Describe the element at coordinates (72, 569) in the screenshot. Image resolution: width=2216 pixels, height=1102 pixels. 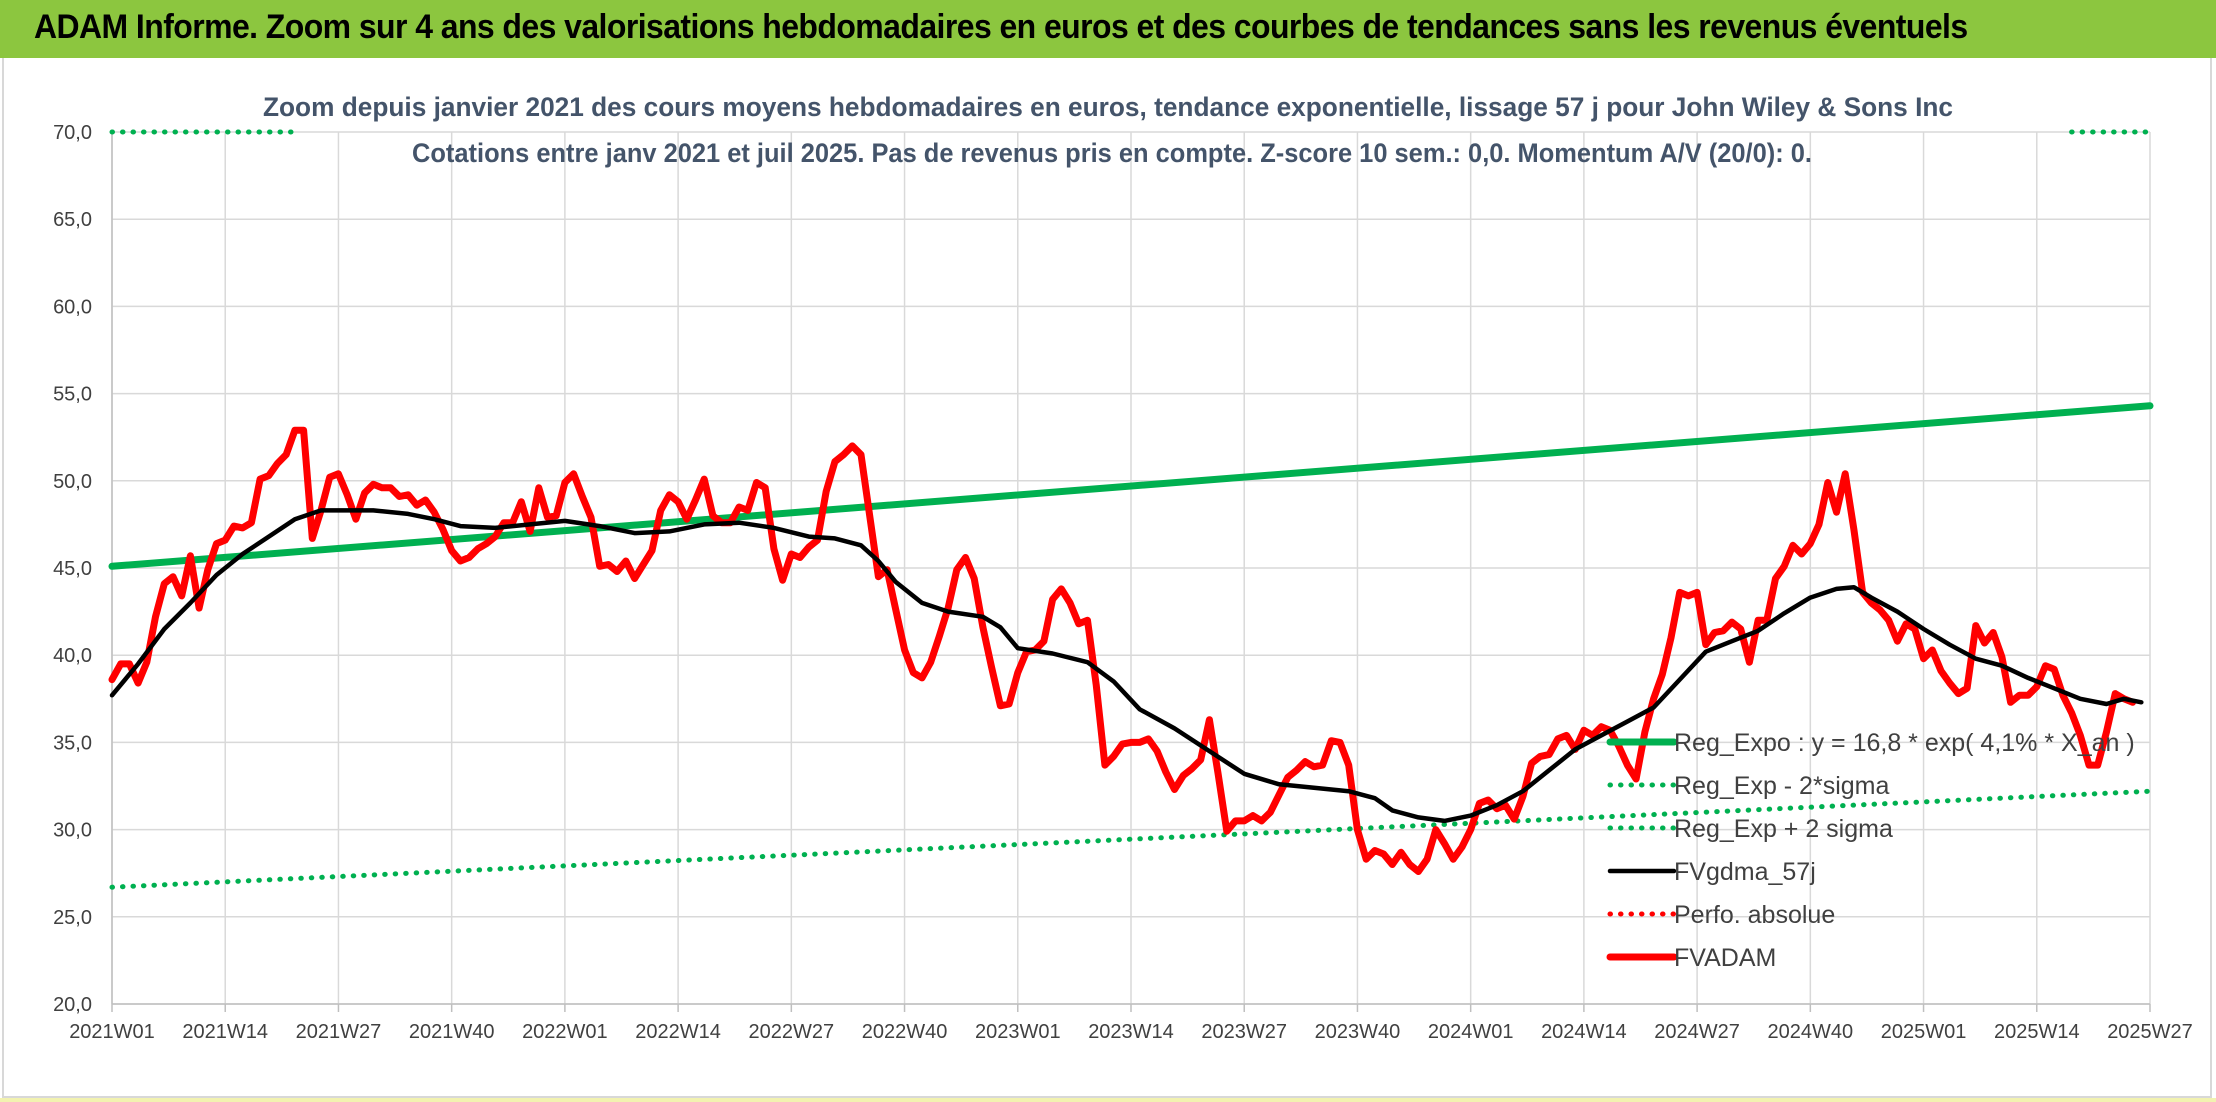
I see `y-tick-label: 45,0` at that location.